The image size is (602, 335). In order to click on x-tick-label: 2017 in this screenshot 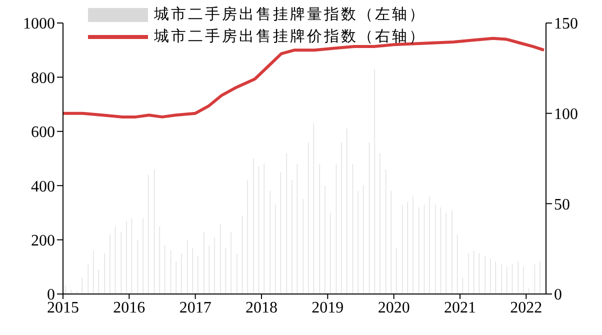, I will do `click(195, 307)`.